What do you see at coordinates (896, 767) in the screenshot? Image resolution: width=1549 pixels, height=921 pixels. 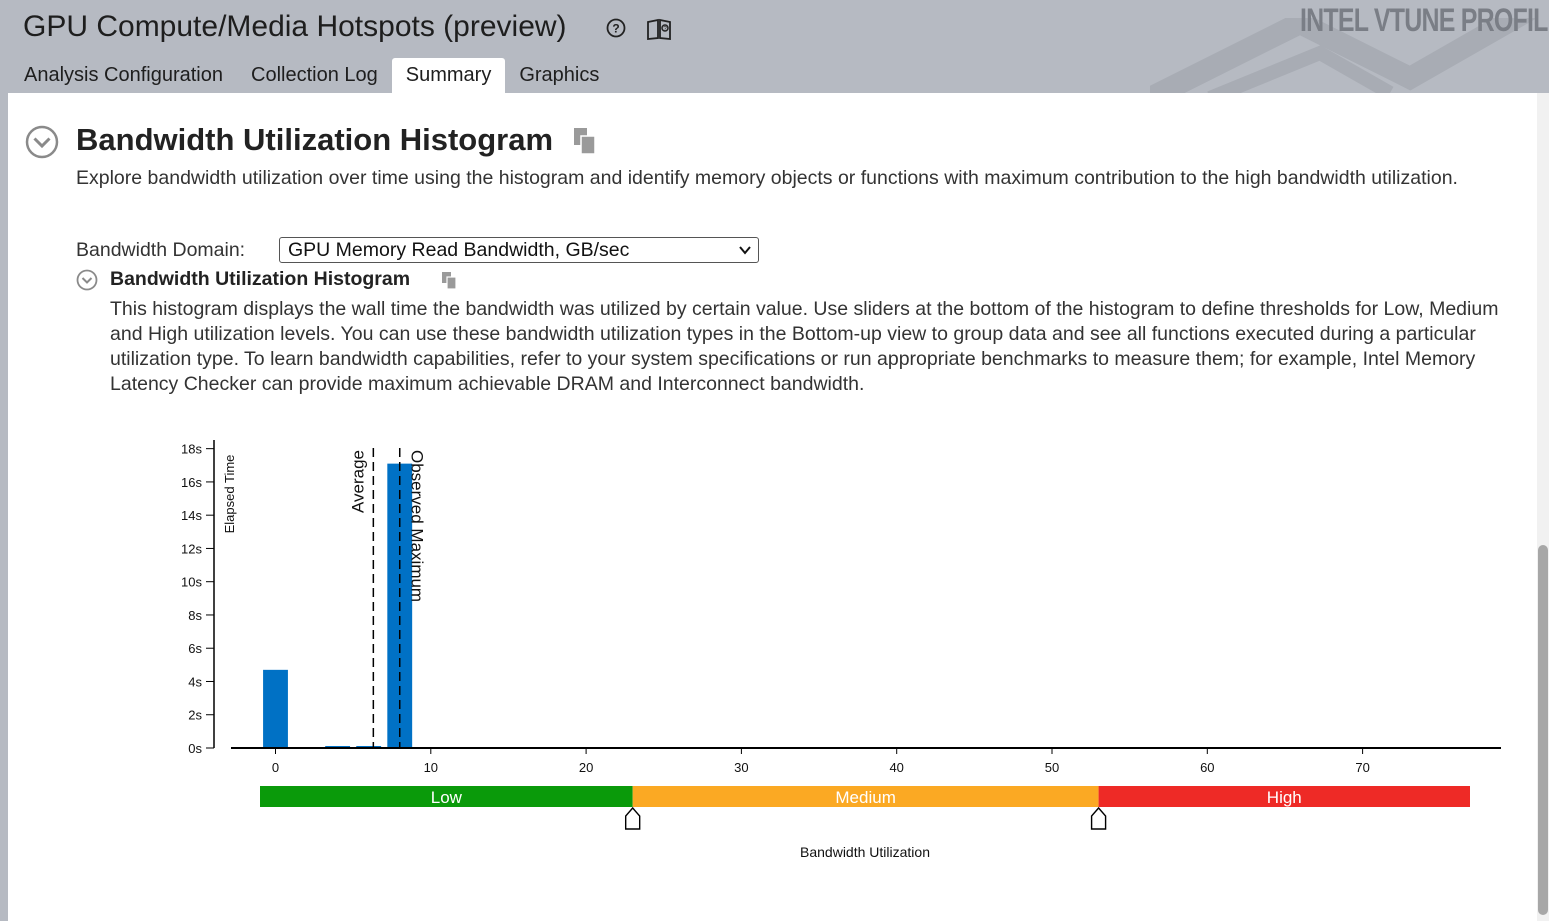 I see `x-tick-label-40: 40` at bounding box center [896, 767].